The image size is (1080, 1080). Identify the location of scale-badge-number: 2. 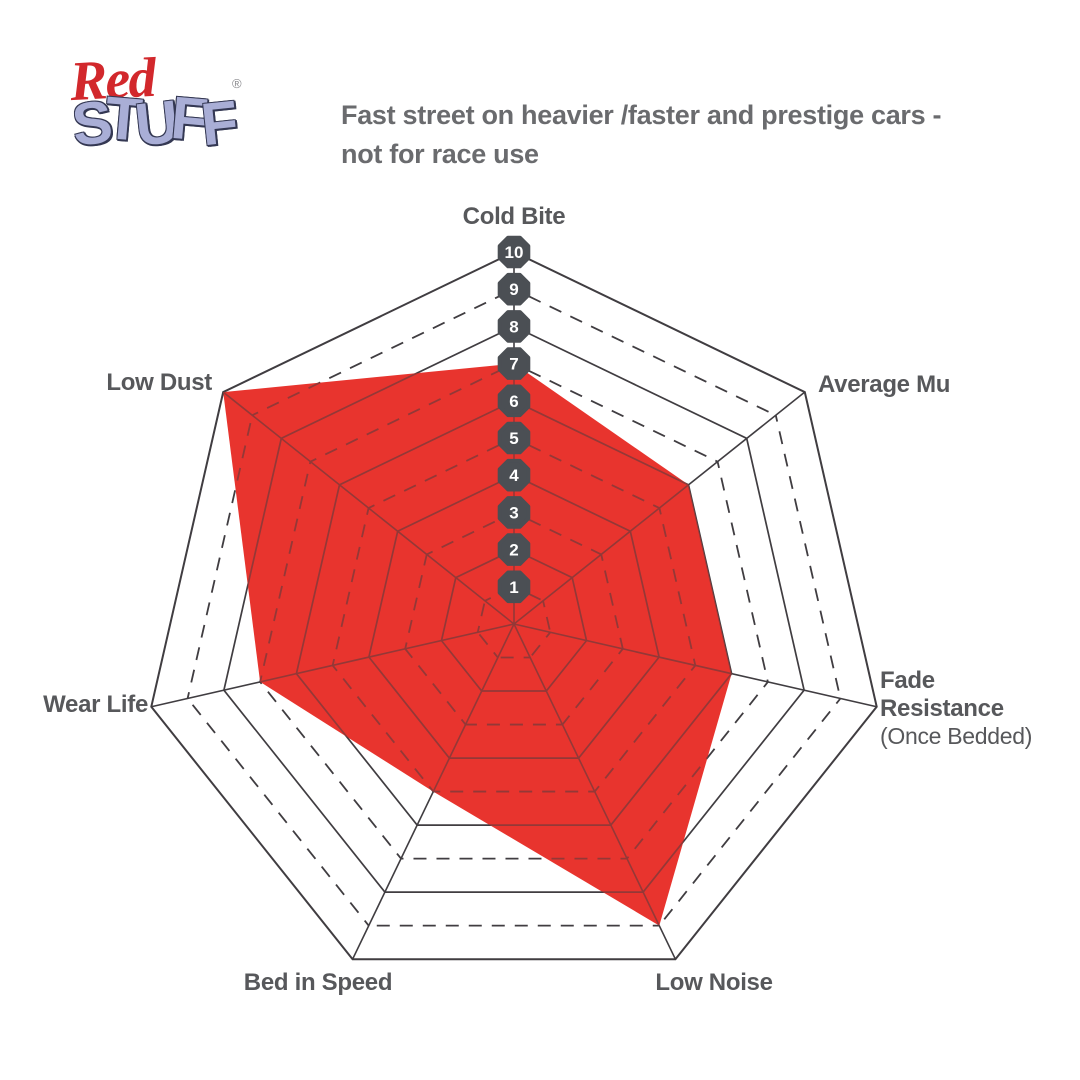
(513, 550).